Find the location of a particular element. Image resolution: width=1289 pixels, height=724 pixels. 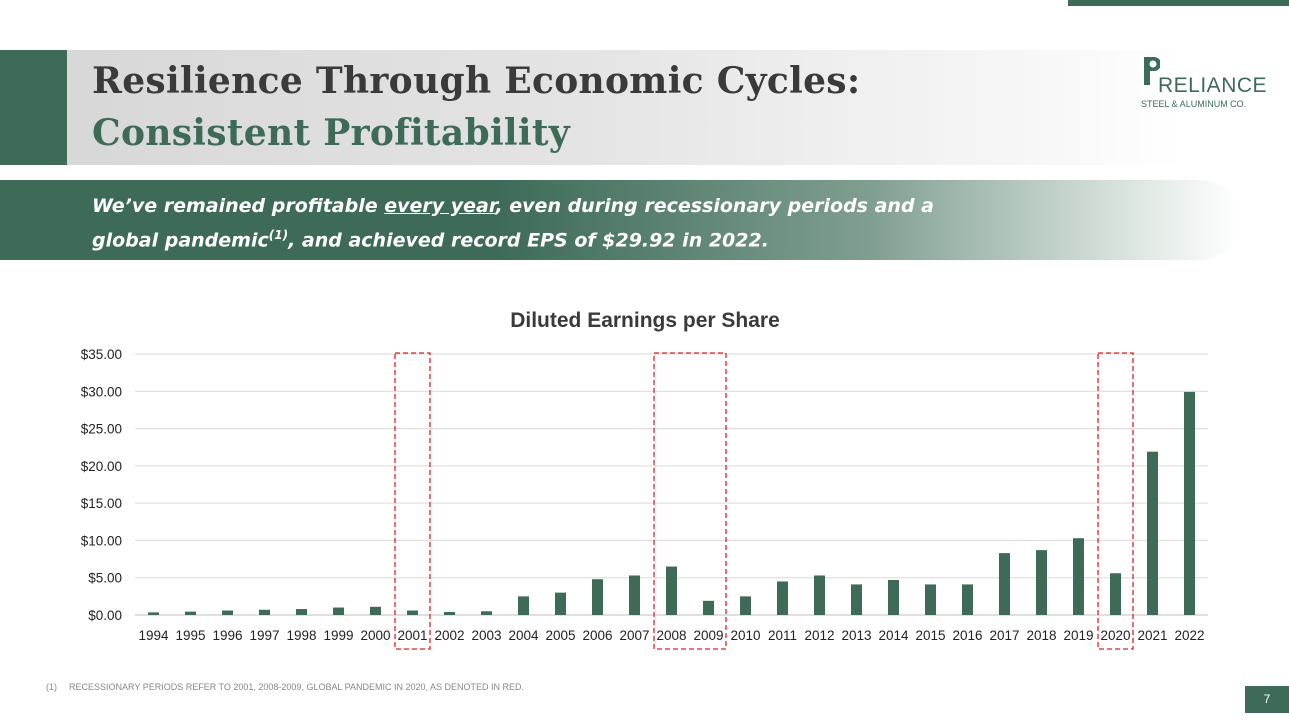

y-tick-label: $10.00 is located at coordinates (101, 540).